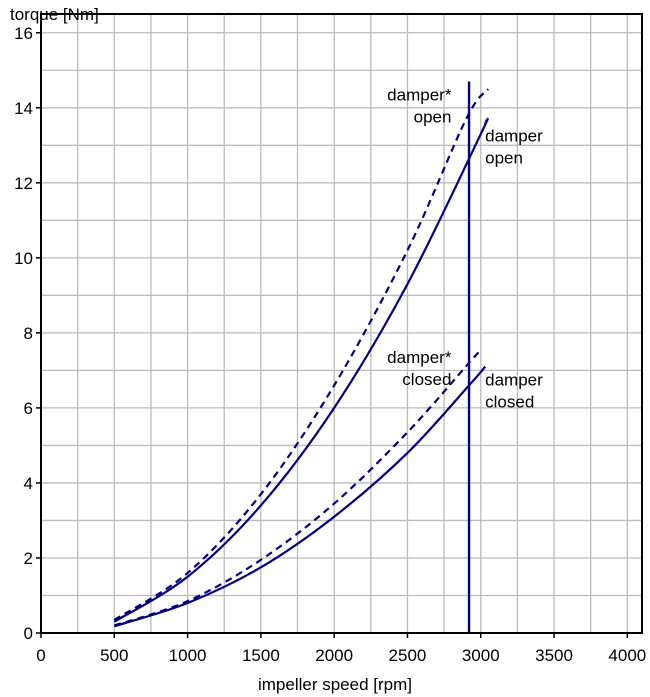 The image size is (650, 697). I want to click on x-tick-label: 3500, so click(554, 655).